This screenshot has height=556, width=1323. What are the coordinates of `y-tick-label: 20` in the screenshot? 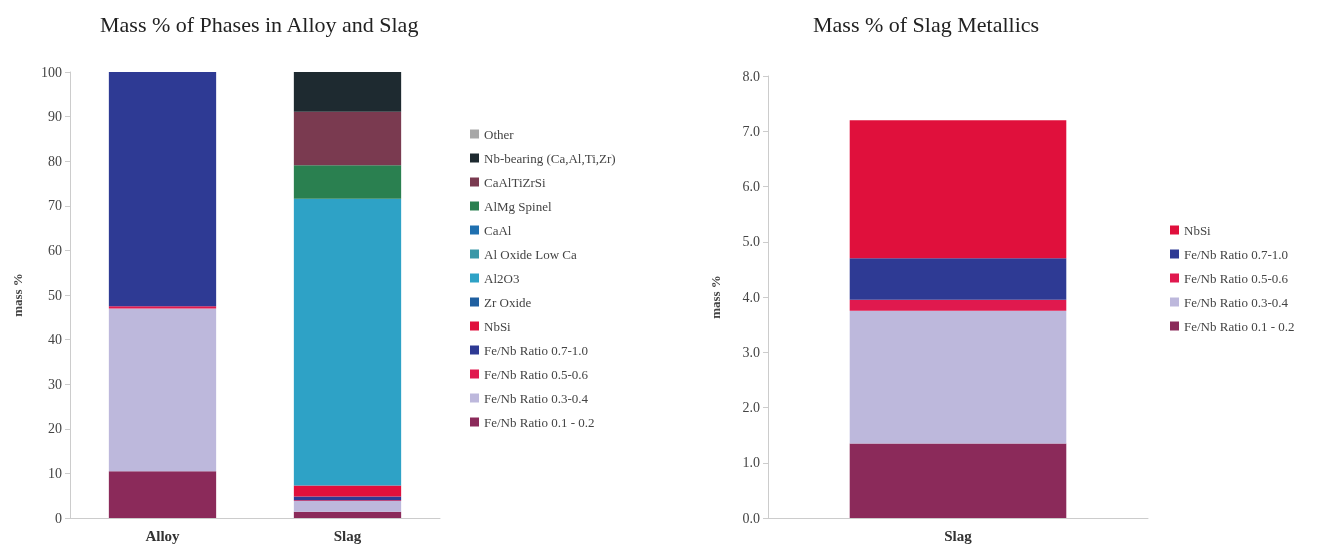 It's located at (55, 429).